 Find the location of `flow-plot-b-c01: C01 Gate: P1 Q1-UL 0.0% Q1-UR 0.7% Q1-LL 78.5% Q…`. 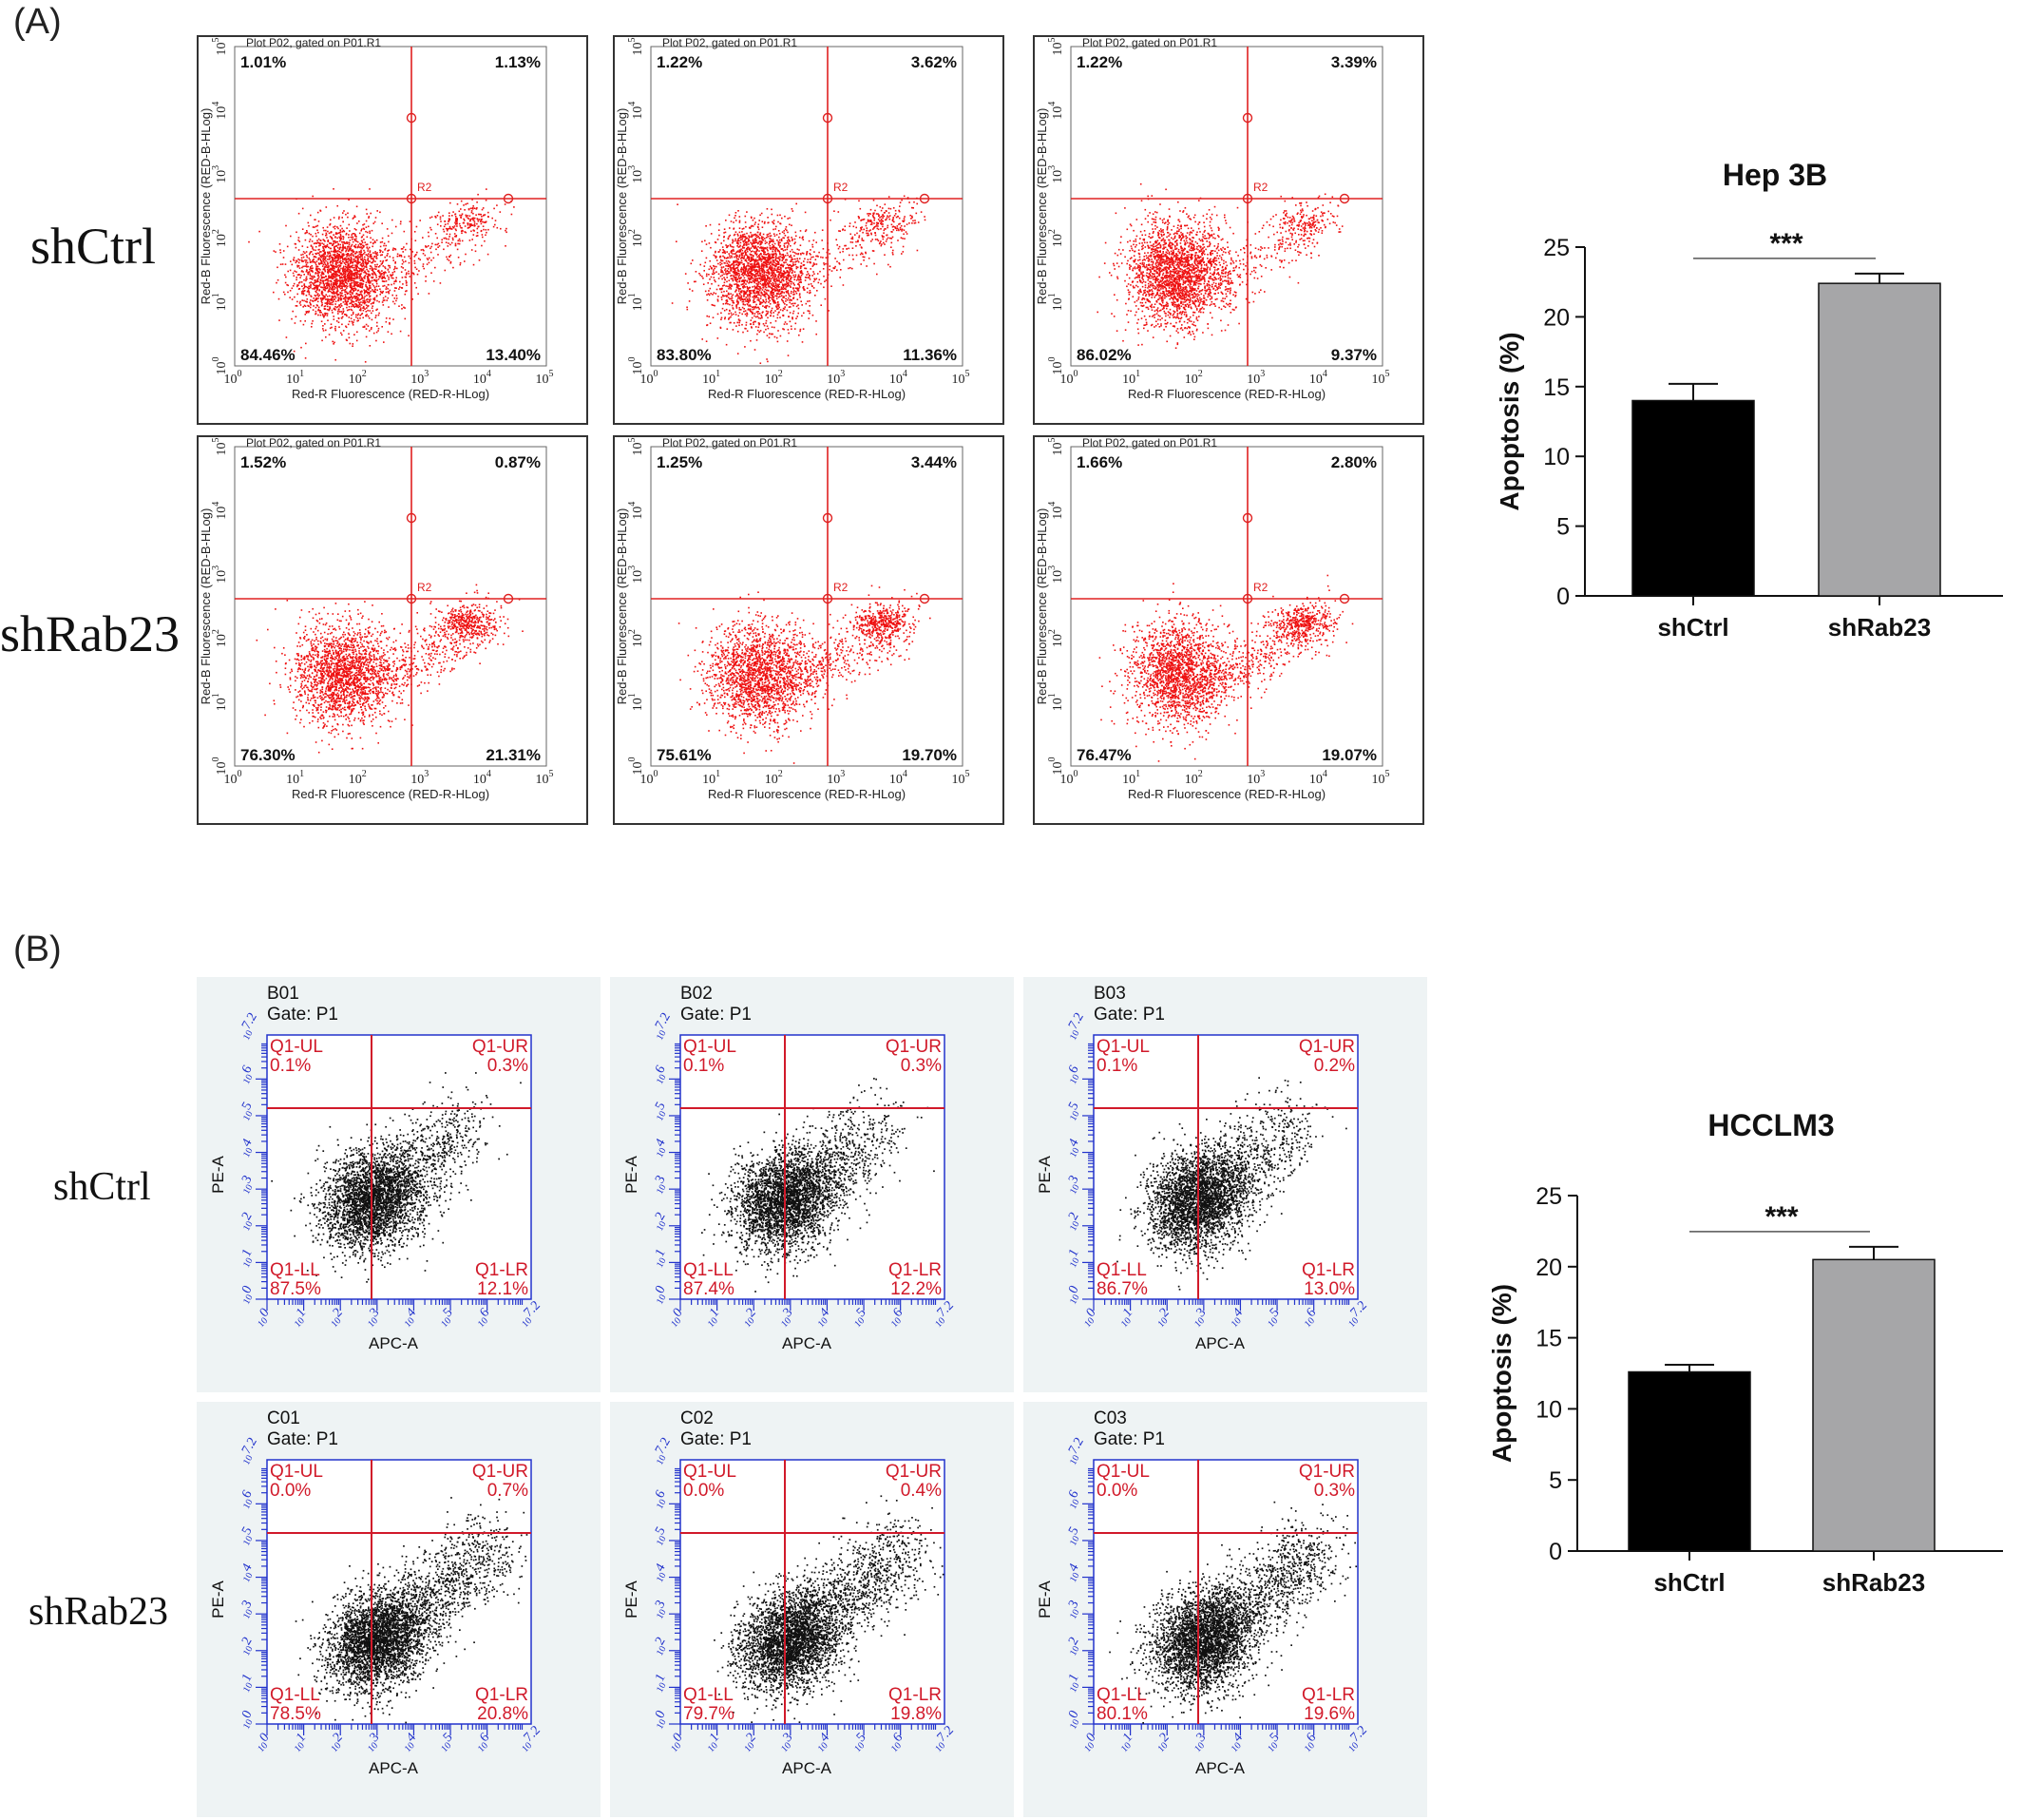

flow-plot-b-c01: C01 Gate: P1 Q1-UL 0.0% Q1-UR 0.7% Q1-LL 78.5% Q… is located at coordinates (399, 1609).